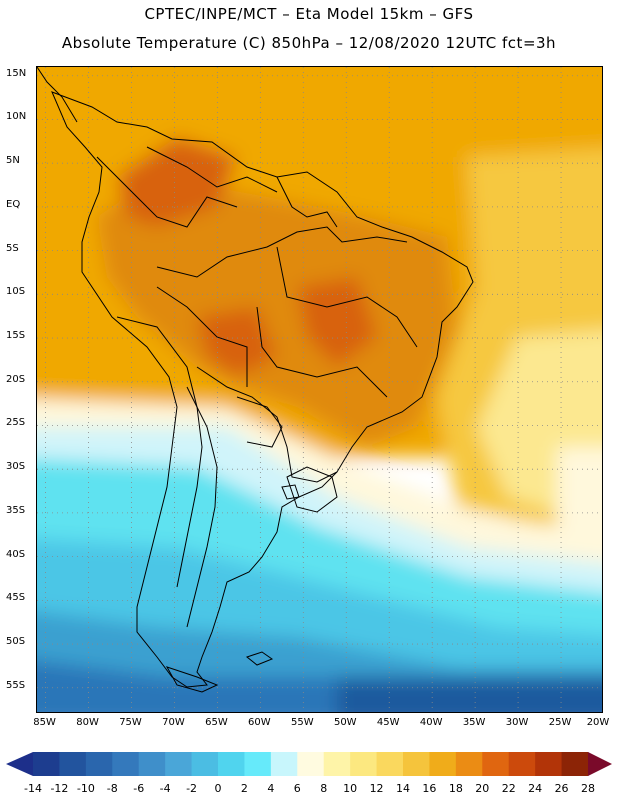 This screenshot has height=800, width=618. What do you see at coordinates (508, 788) in the screenshot?
I see `colorbar-label: 22` at bounding box center [508, 788].